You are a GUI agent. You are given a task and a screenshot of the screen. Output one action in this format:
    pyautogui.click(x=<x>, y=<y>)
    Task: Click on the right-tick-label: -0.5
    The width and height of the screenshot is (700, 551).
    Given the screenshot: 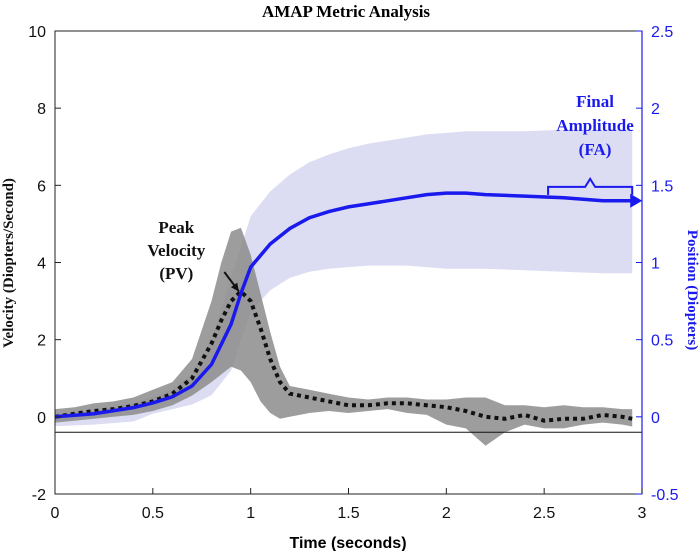 What is the action you would take?
    pyautogui.click(x=665, y=495)
    